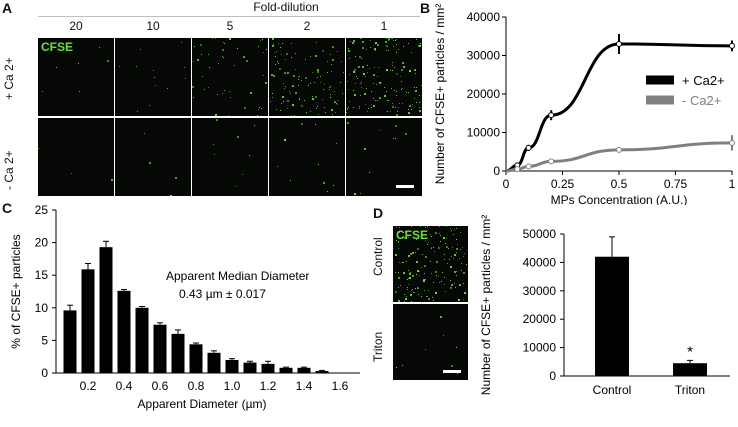  I want to click on d-y-tick-label: 20000, so click(540, 319).